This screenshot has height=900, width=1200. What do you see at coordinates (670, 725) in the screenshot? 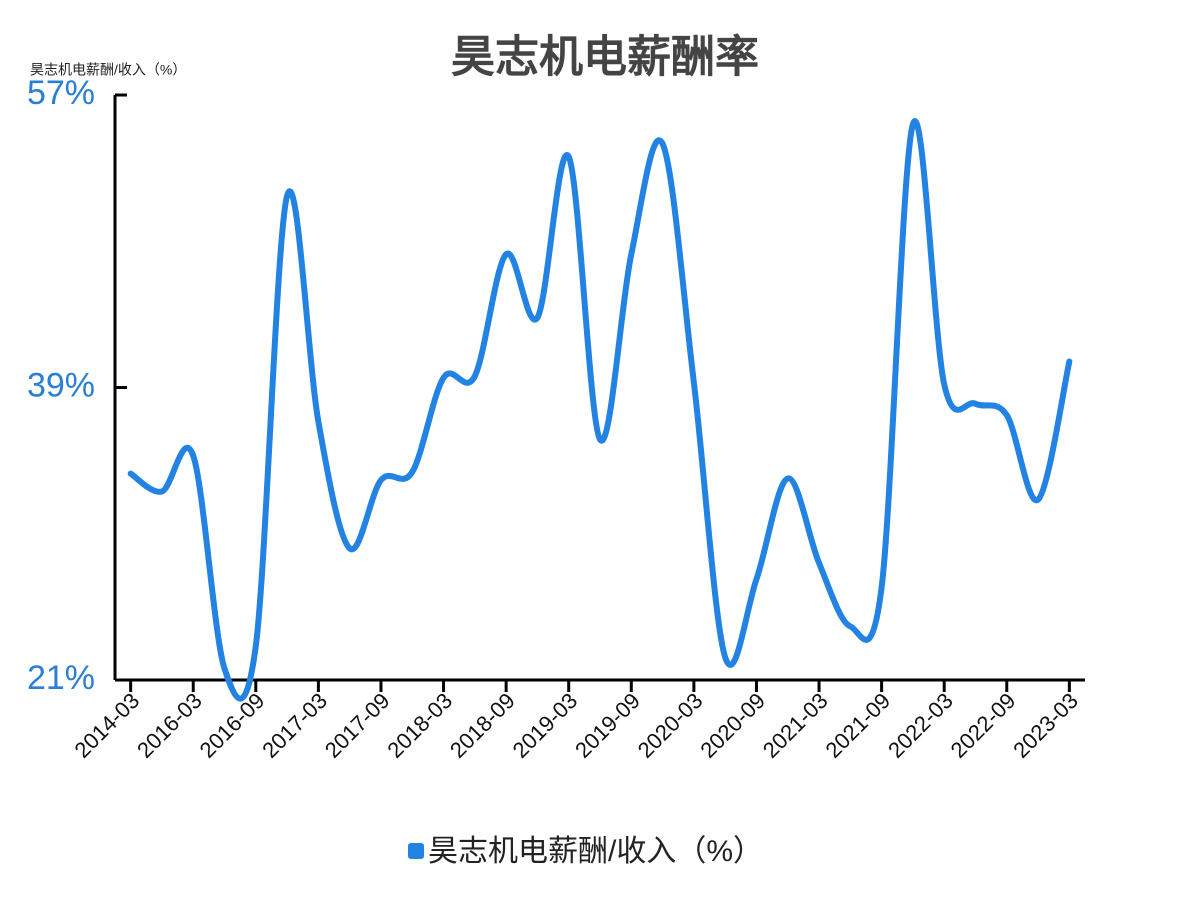
I see `x-tick-label: 2020-03` at bounding box center [670, 725].